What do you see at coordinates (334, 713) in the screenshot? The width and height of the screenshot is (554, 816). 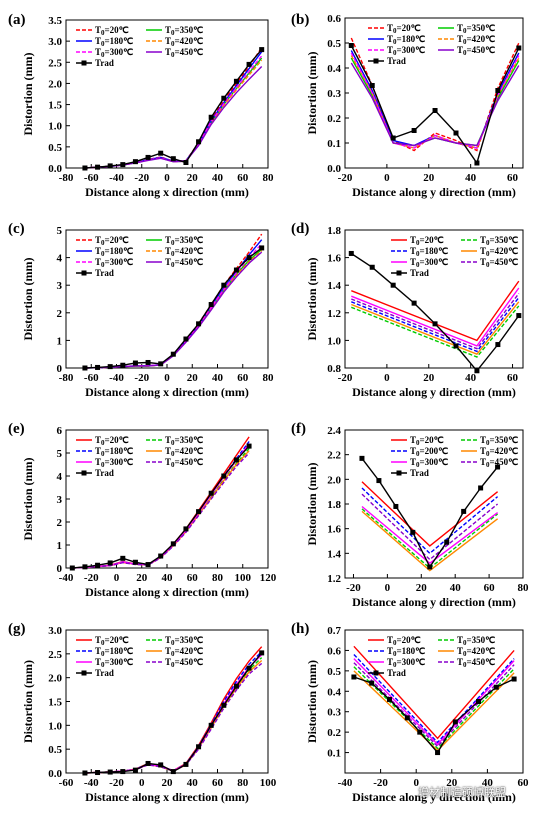 I see `y-tick-label: 0.3` at bounding box center [334, 713].